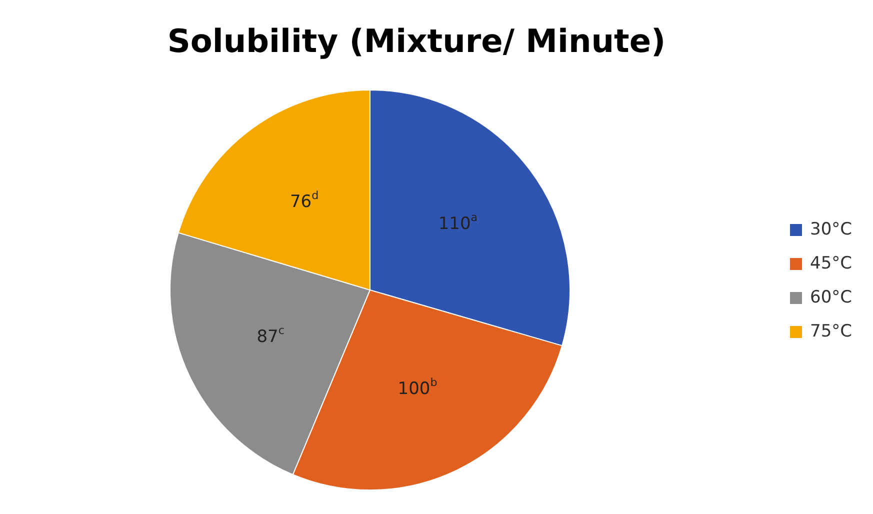 This screenshot has width=873, height=514. I want to click on data-label: 76$^{d}$, so click(304, 200).